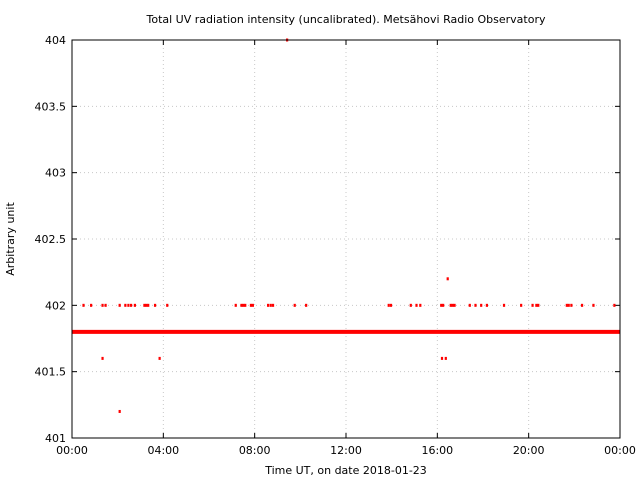 Image resolution: width=640 pixels, height=480 pixels. Describe the element at coordinates (51, 106) in the screenshot. I see `y-tick-label: 403.5` at that location.